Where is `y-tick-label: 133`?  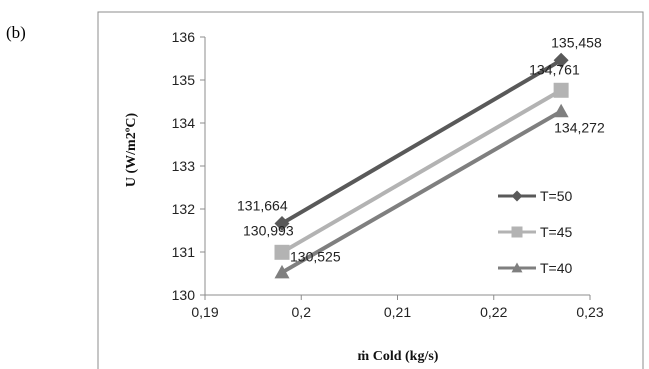
y-tick-label: 133 is located at coordinates (184, 166).